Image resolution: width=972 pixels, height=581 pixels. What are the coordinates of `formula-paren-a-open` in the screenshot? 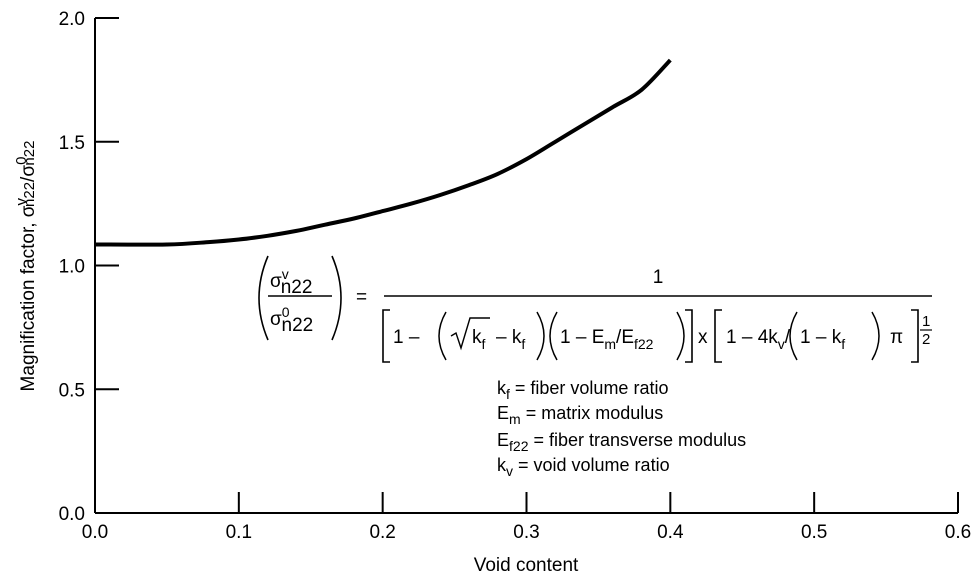 It's located at (442, 336).